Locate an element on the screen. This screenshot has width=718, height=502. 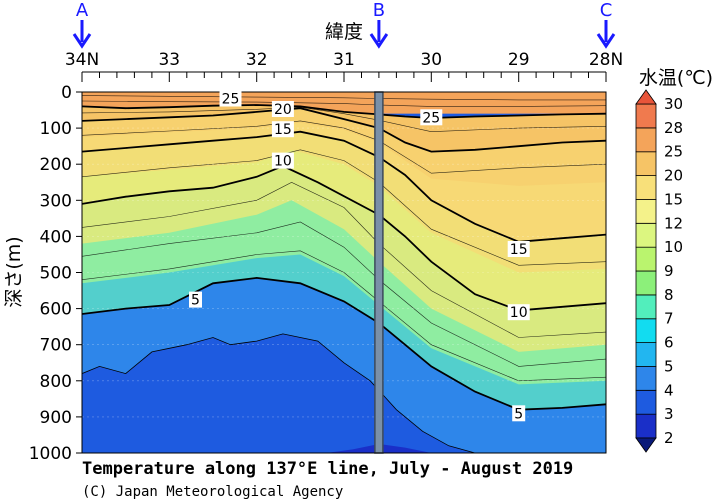
colorbar-level-label: 3 is located at coordinates (669, 414).